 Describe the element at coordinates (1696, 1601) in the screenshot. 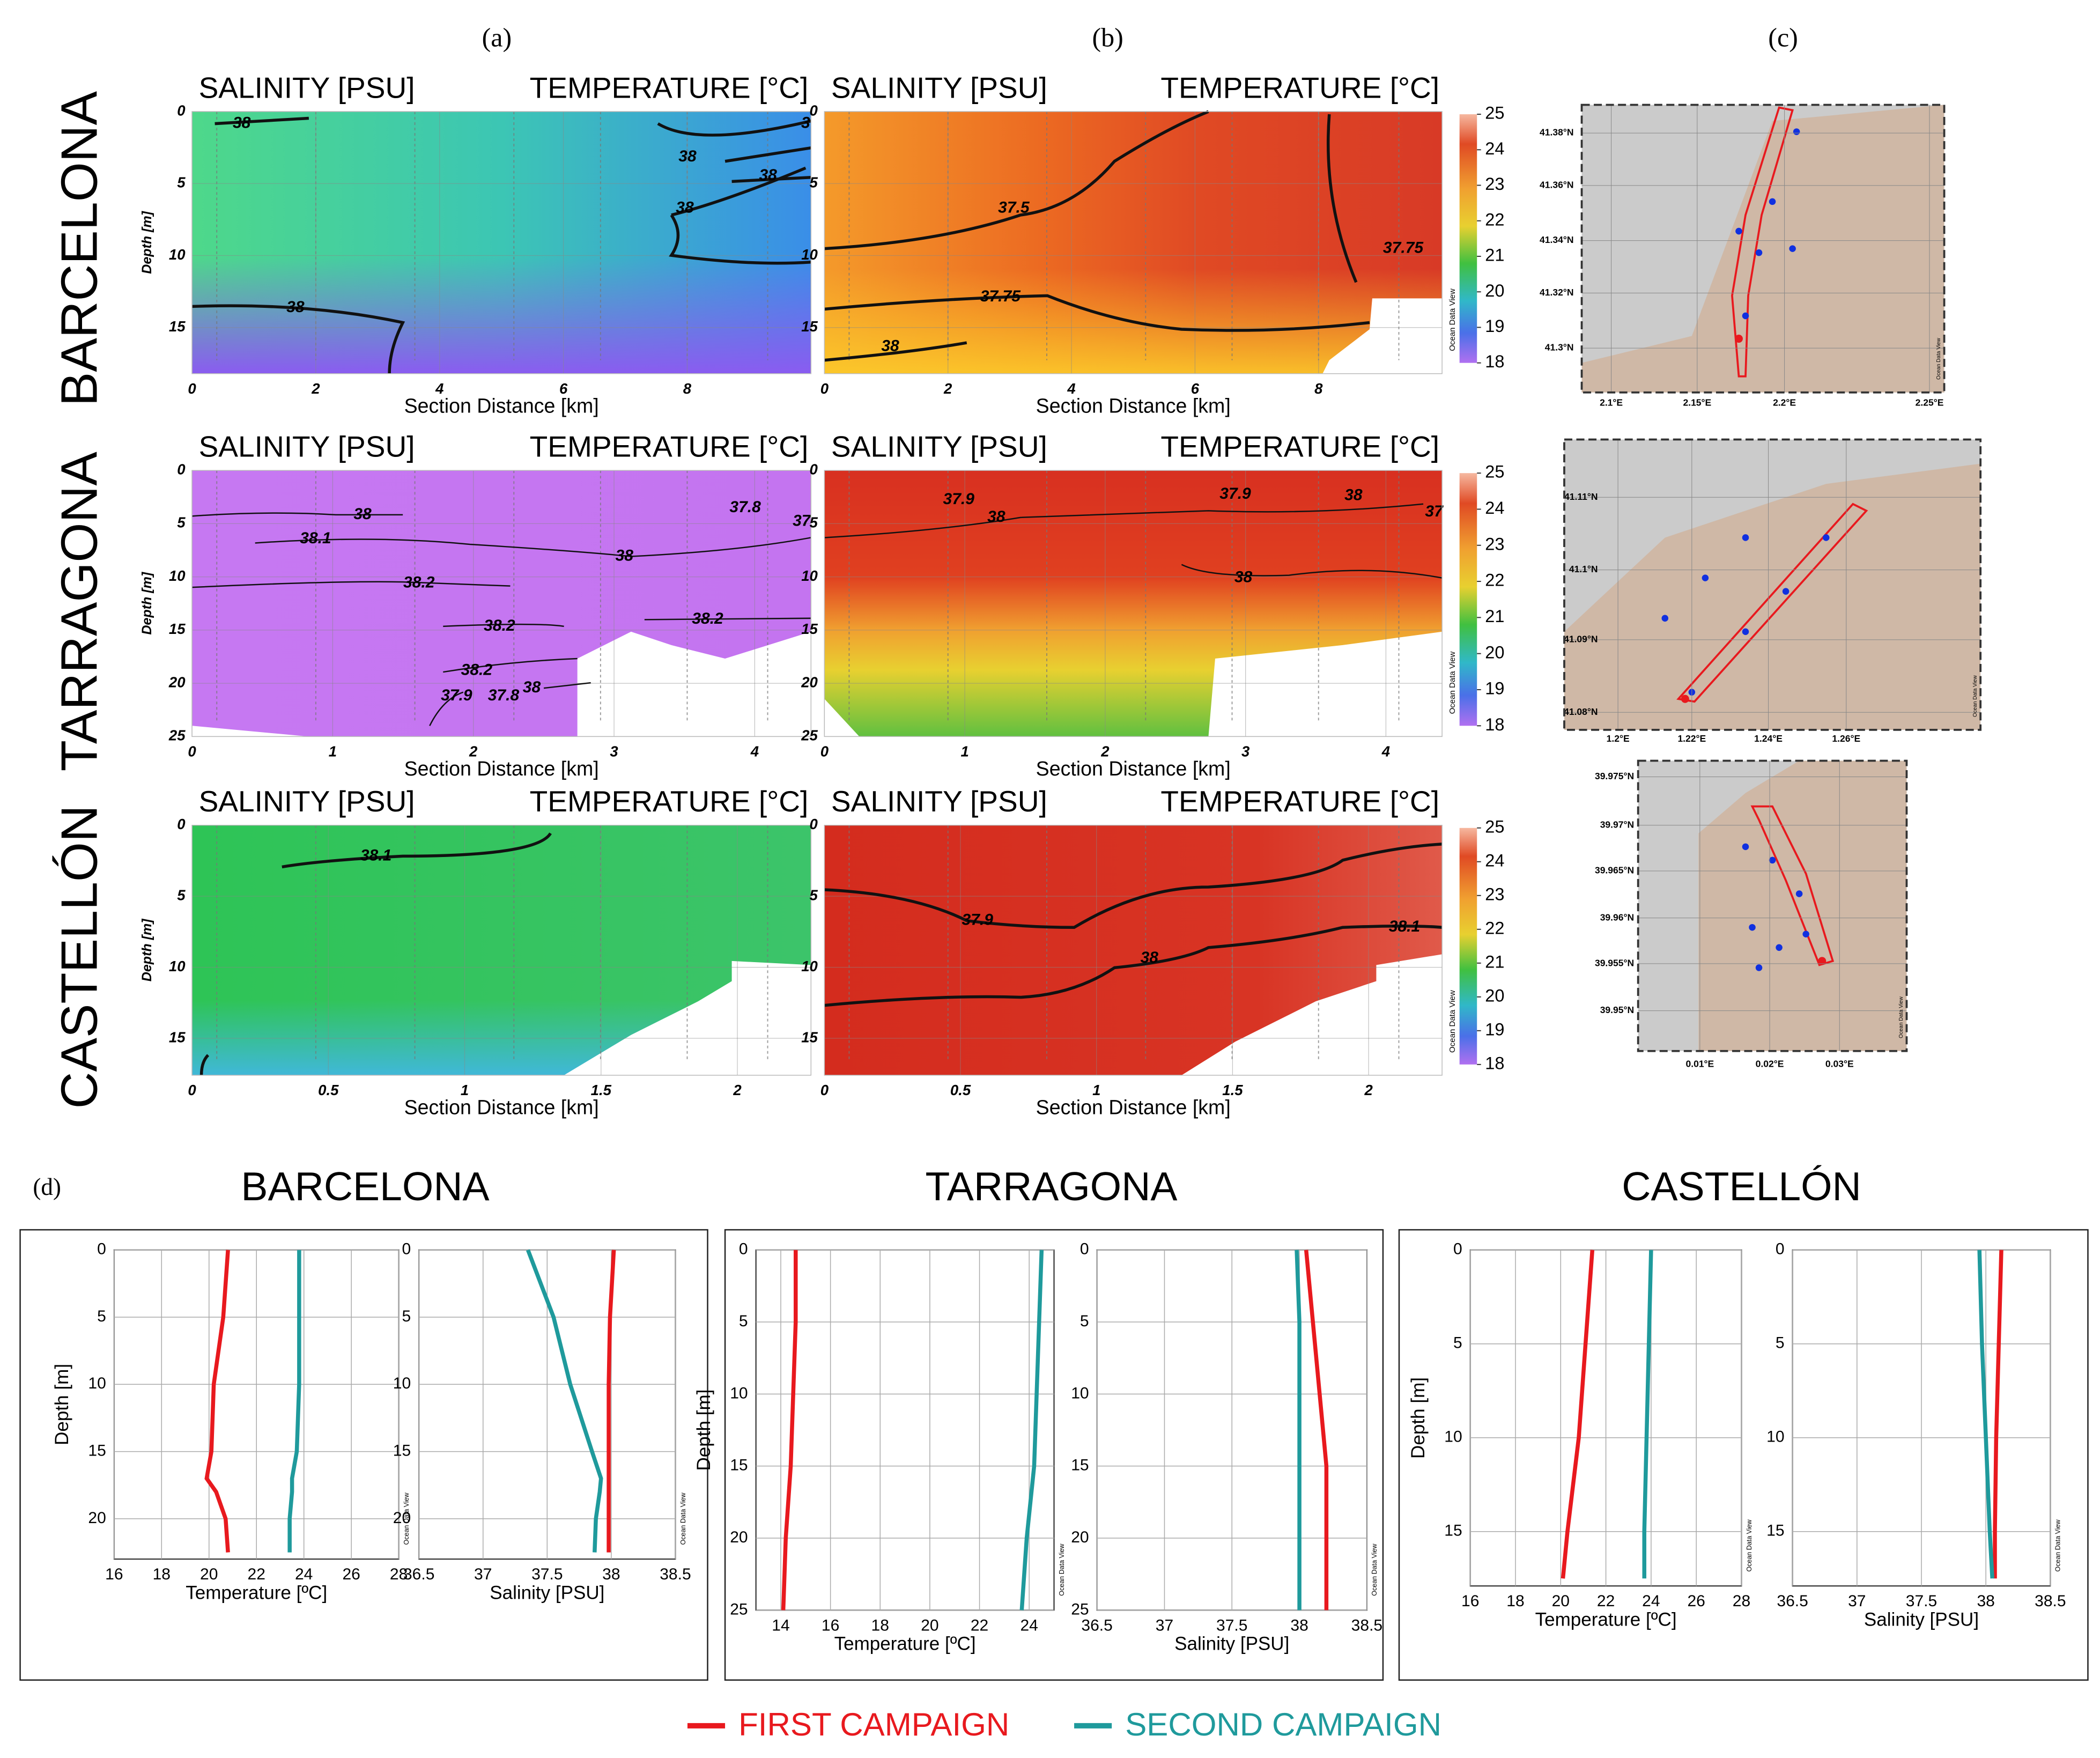

I see `x-tick-label: 26` at that location.